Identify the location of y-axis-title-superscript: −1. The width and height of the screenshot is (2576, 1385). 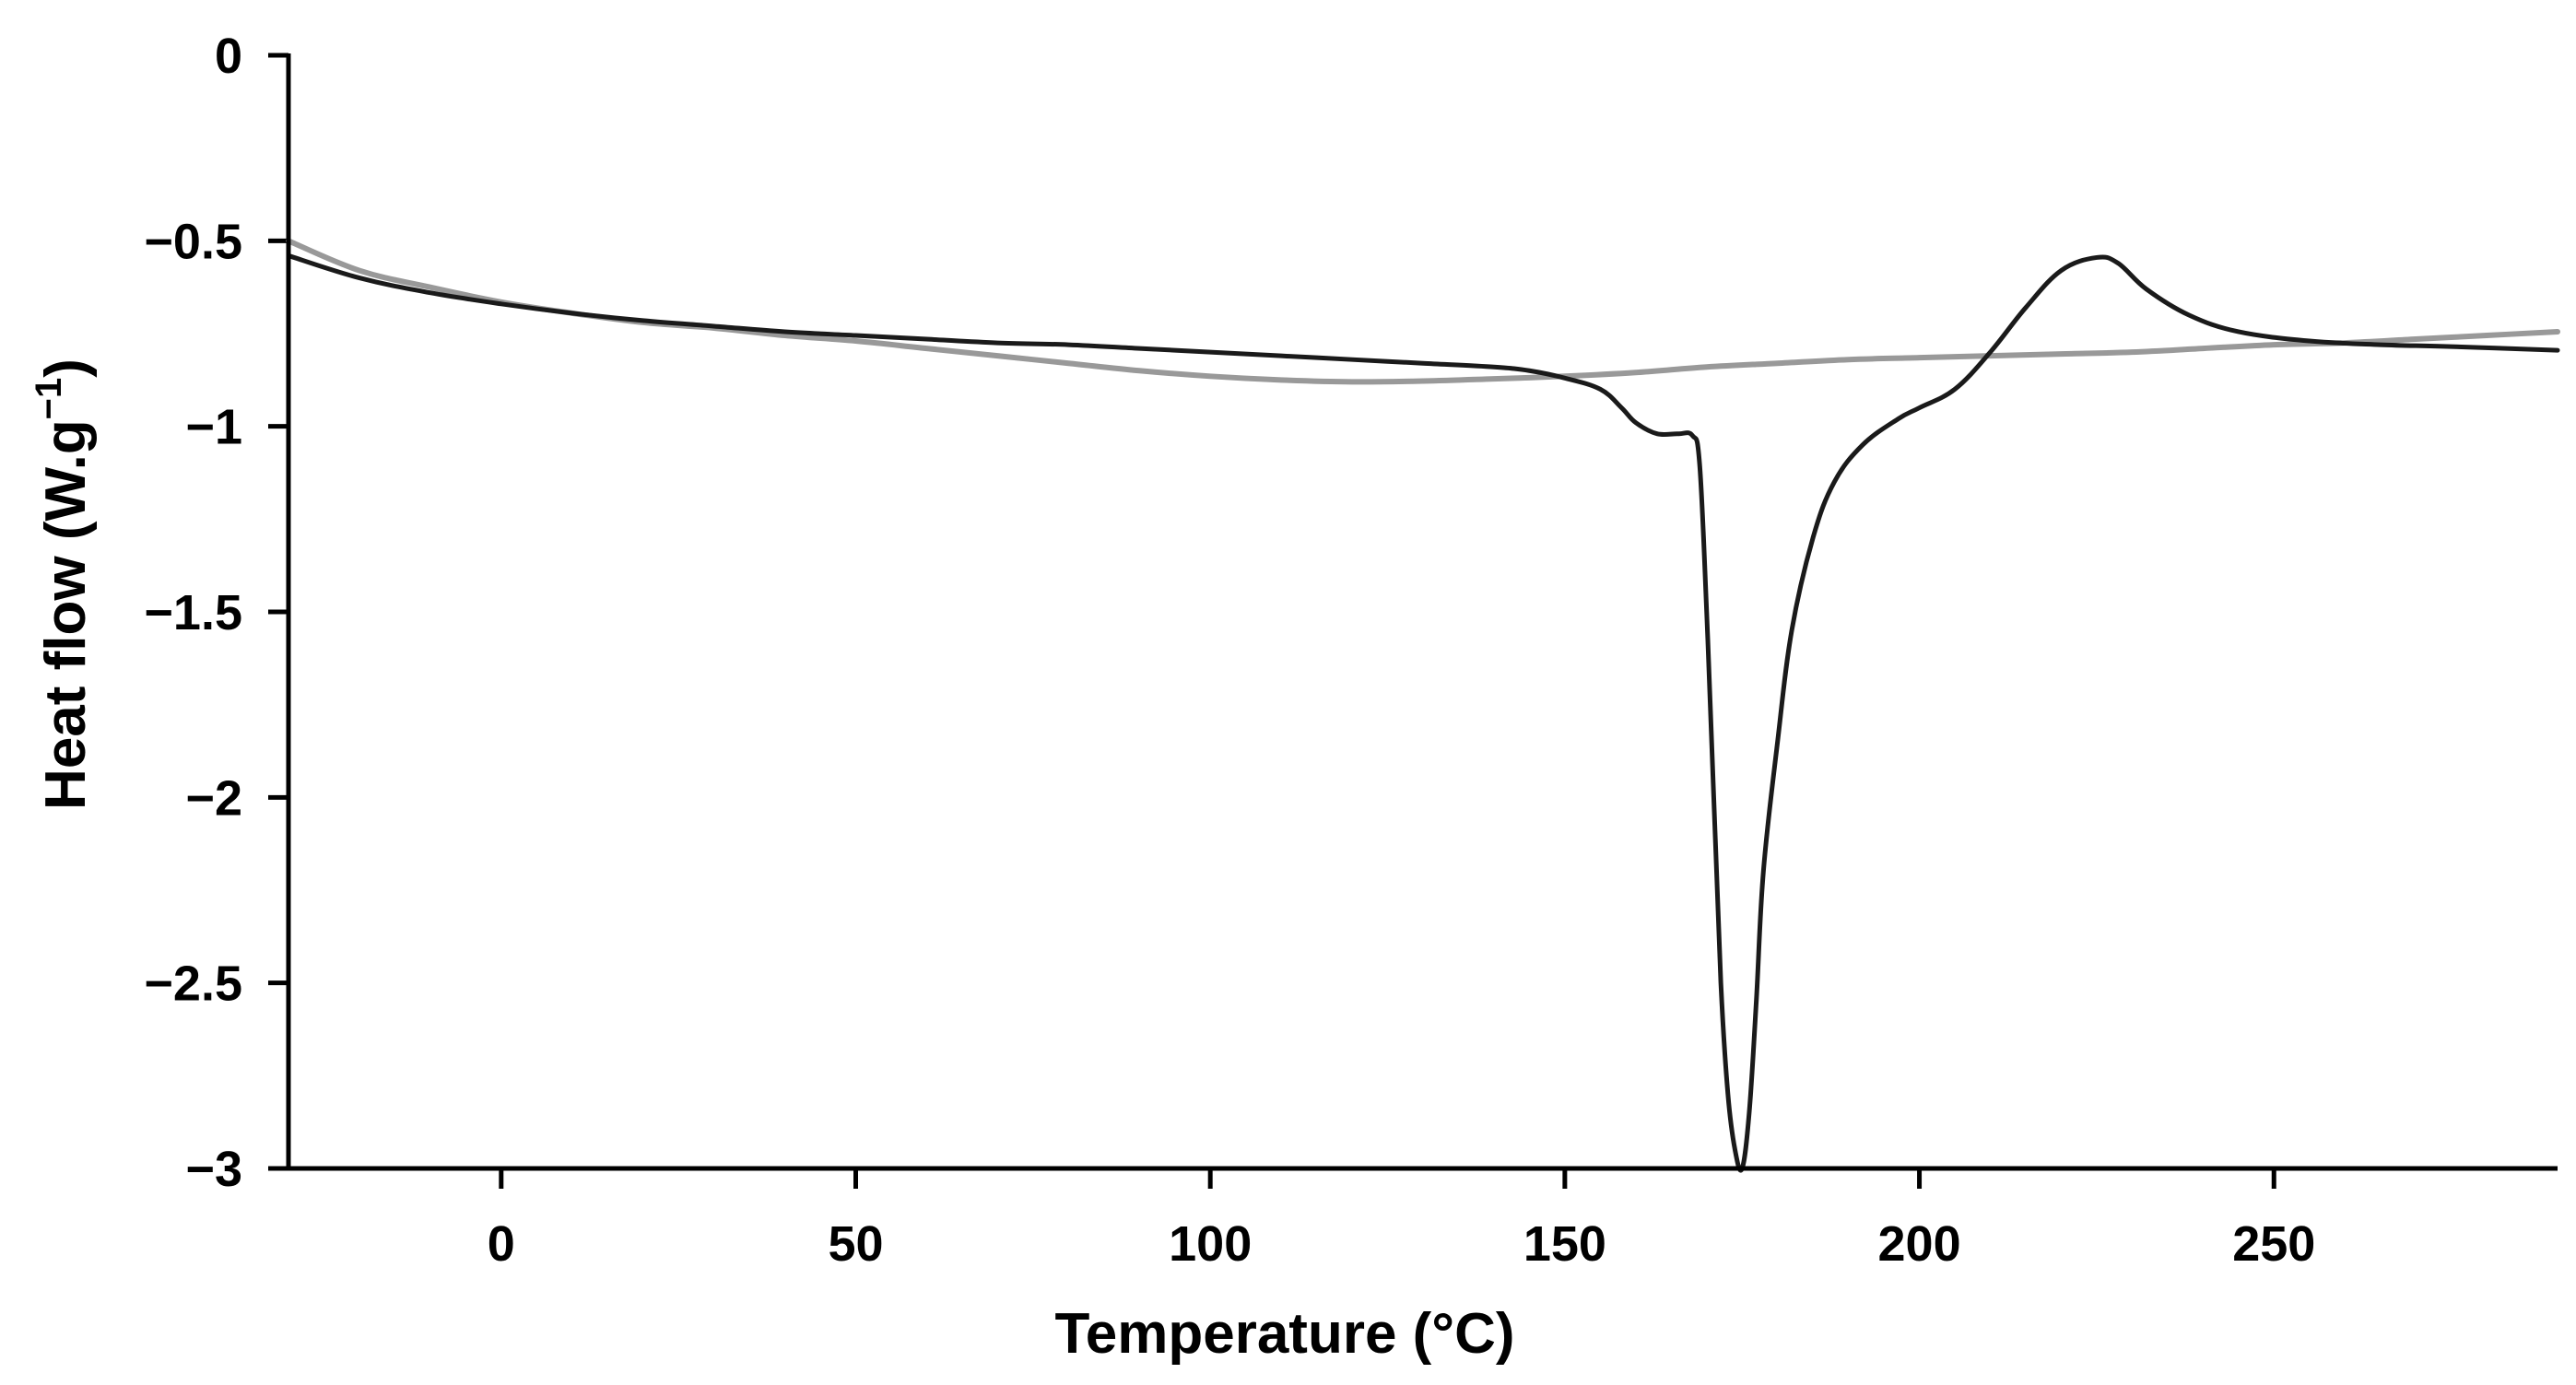
(49, 399).